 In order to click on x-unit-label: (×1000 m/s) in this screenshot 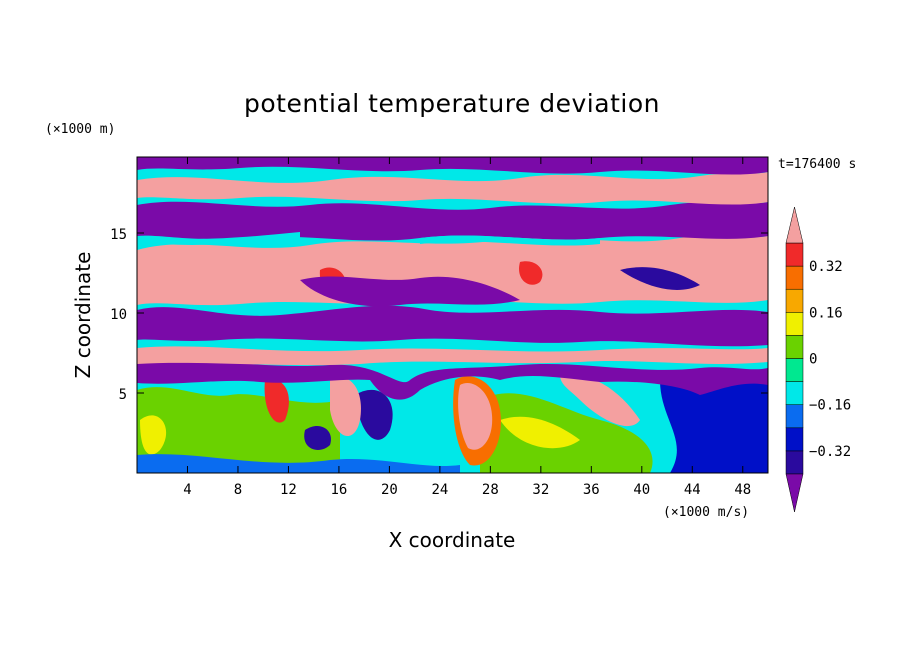, I will do `click(706, 512)`.